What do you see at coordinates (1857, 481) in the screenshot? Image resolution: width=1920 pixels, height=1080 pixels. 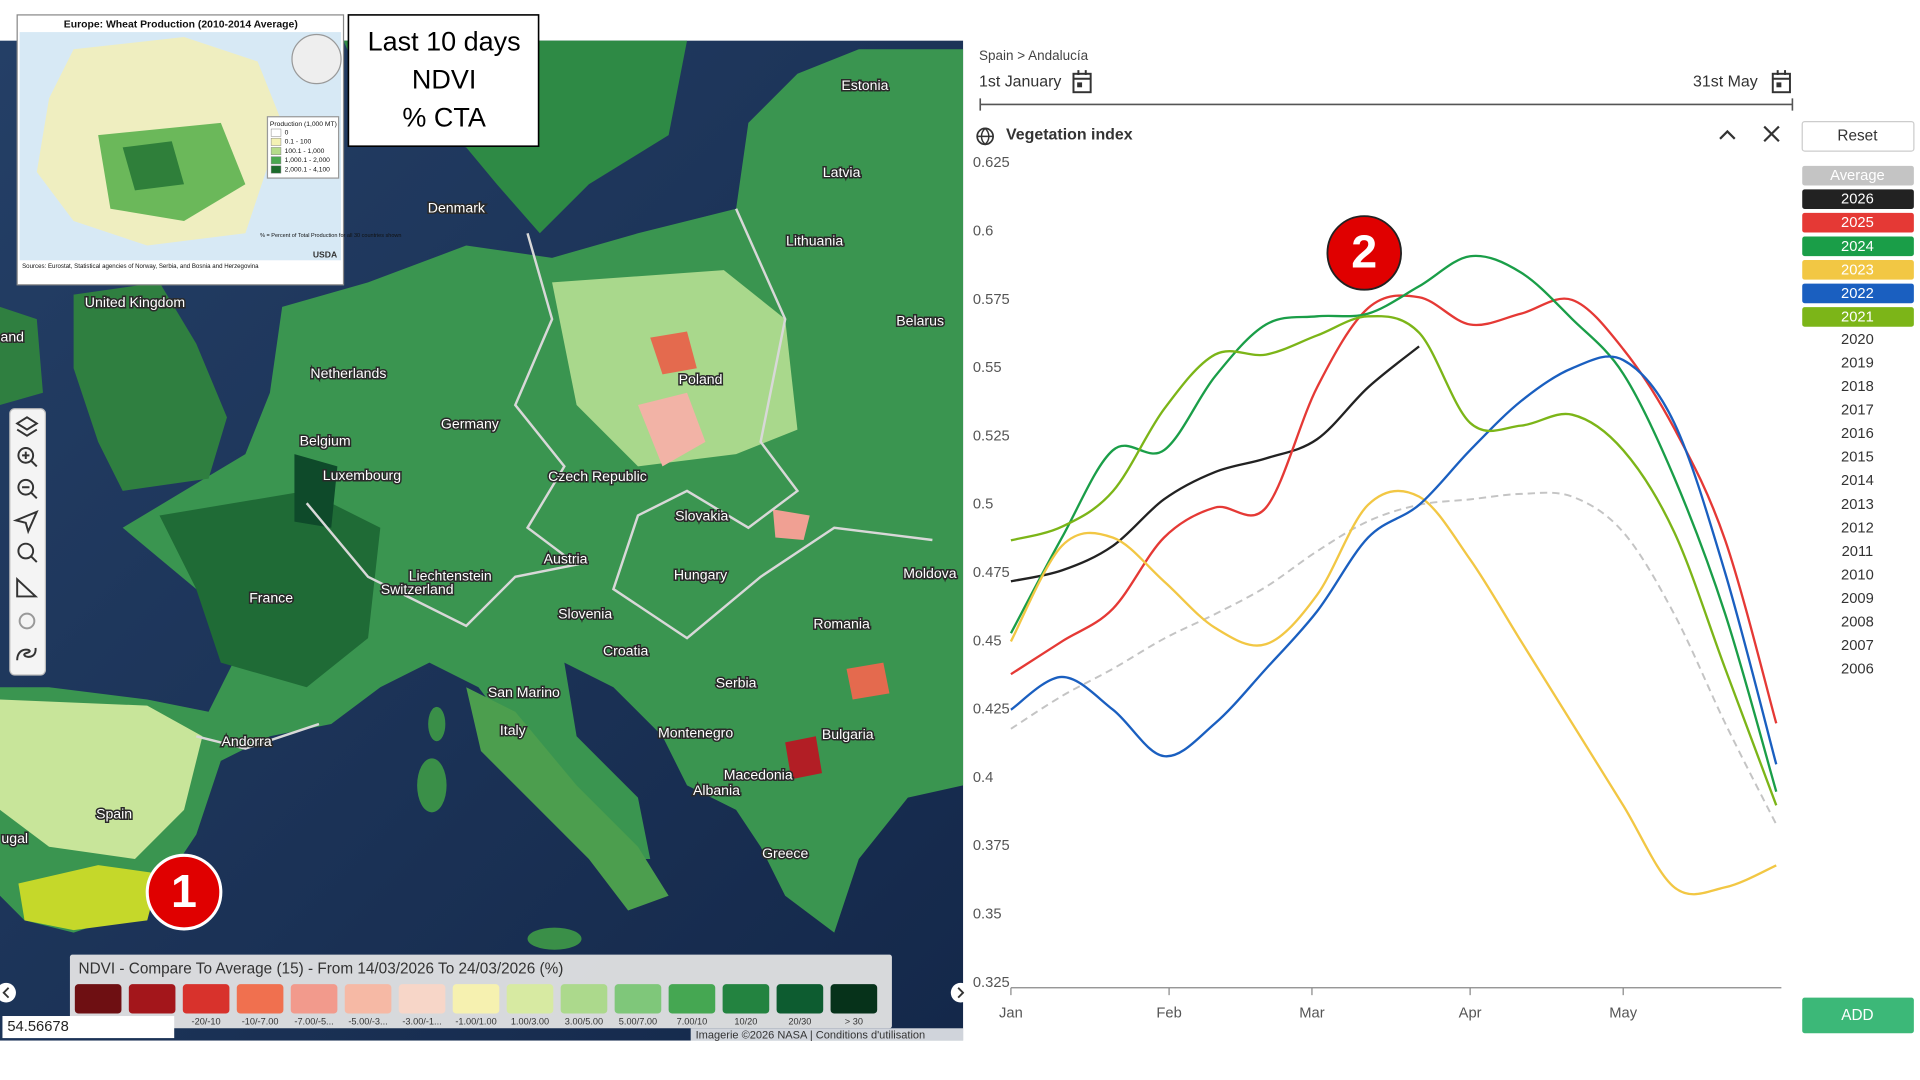 I see `year-option: 2014` at bounding box center [1857, 481].